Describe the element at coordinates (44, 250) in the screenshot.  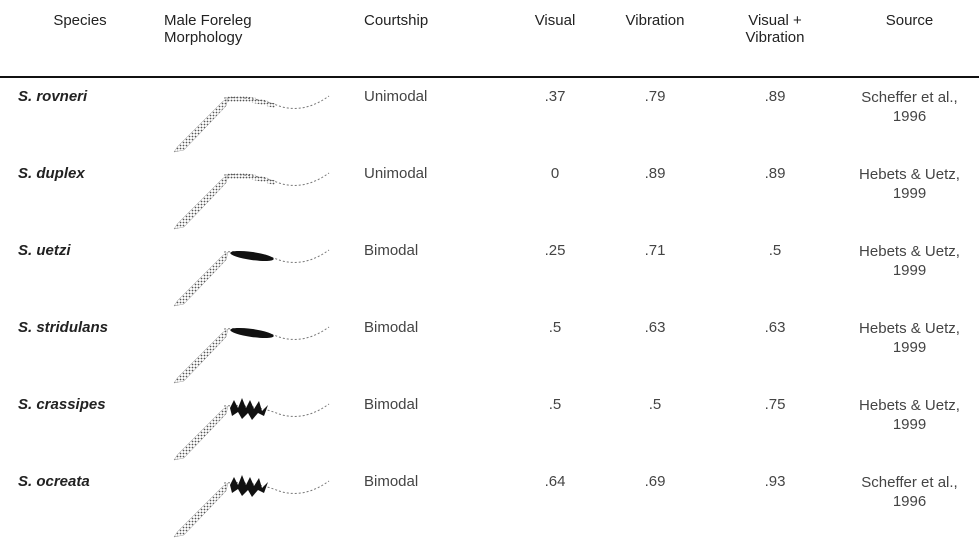
I see `species: S. uetzi` at that location.